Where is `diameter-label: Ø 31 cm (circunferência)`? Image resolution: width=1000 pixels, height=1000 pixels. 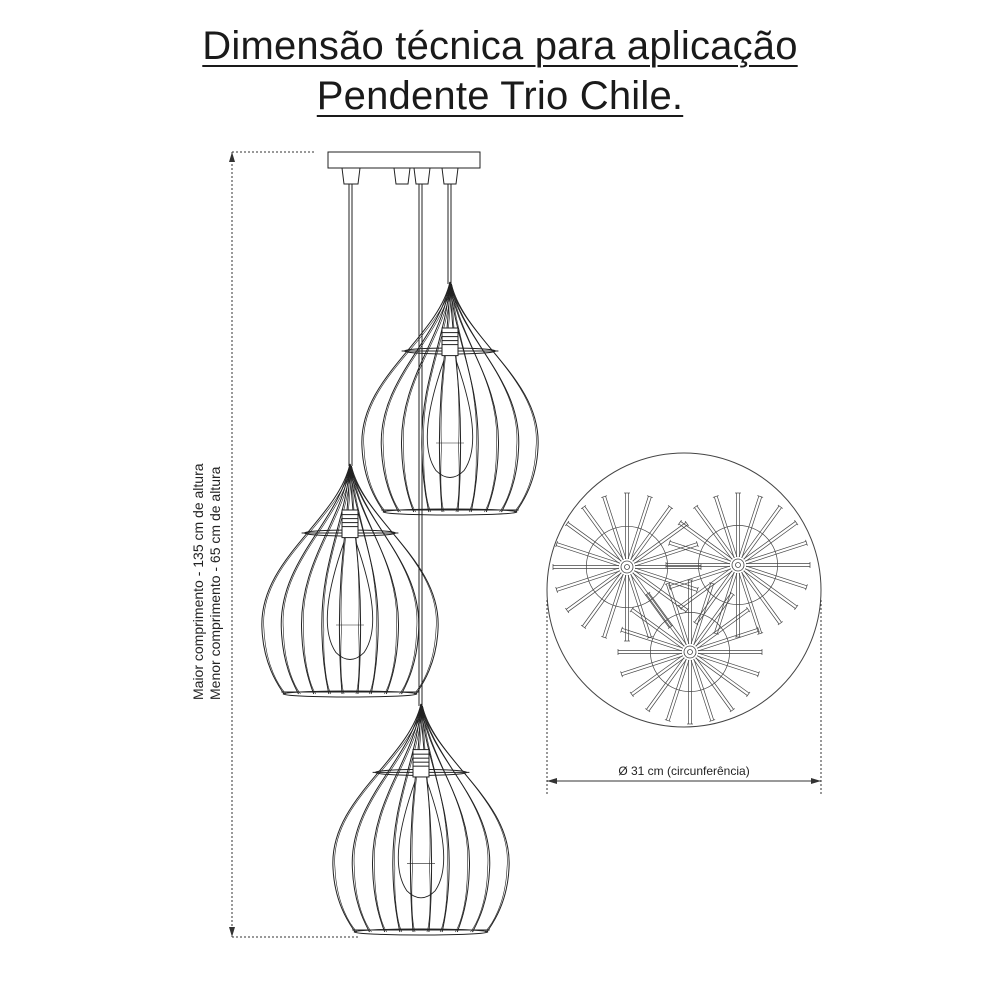
diameter-label: Ø 31 cm (circunferência) is located at coordinates (684, 771).